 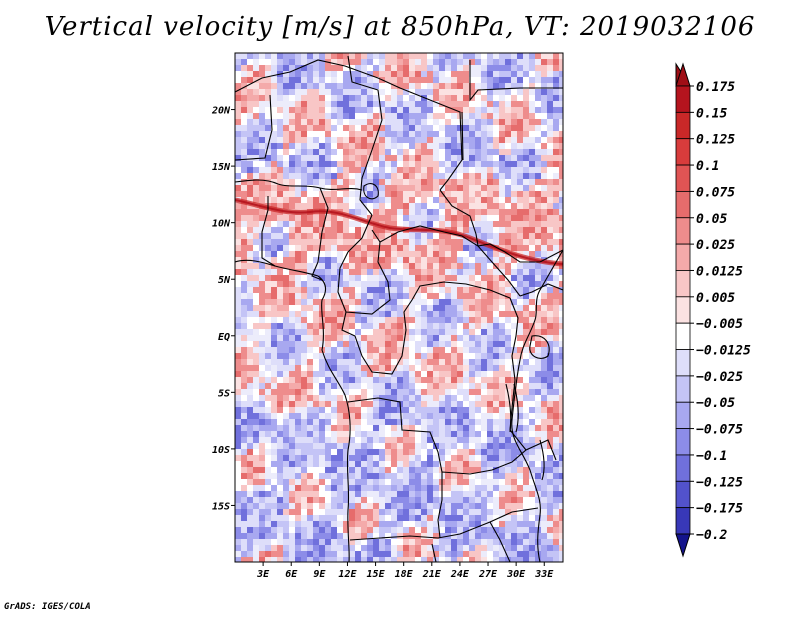 What do you see at coordinates (520, 270) in the screenshot?
I see `border-south-sudan` at bounding box center [520, 270].